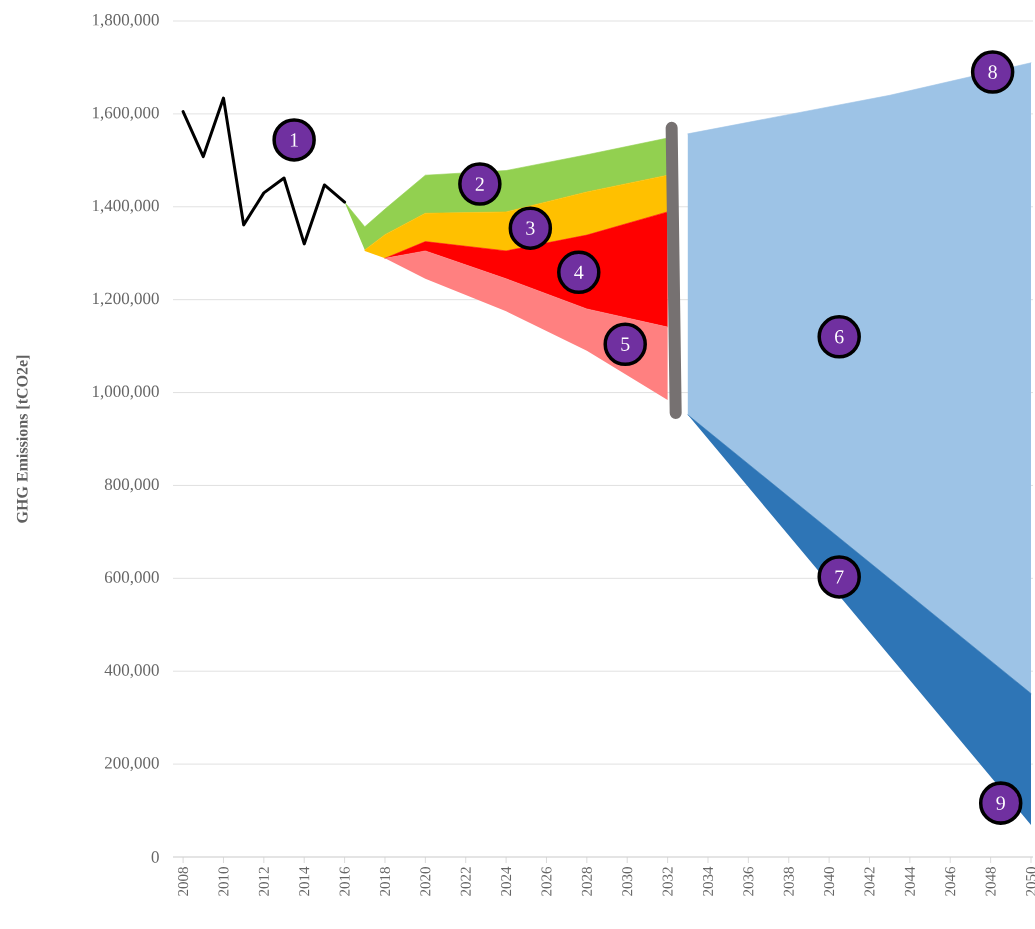 This screenshot has width=1035, height=929. What do you see at coordinates (627, 881) in the screenshot?
I see `x-tick-label: 2030` at bounding box center [627, 881].